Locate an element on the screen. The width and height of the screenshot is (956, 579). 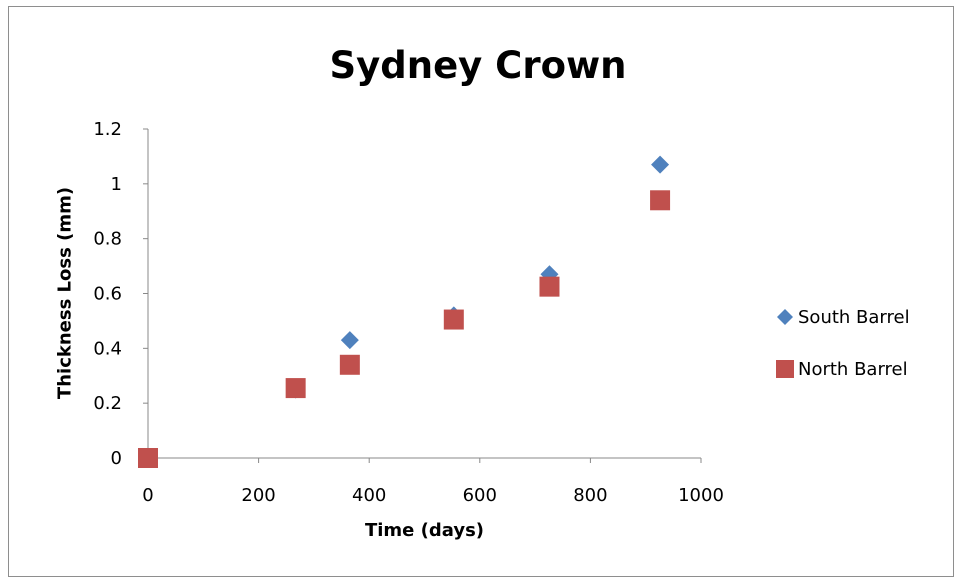
legend-label-south-barrel: South Barrel is located at coordinates (854, 317).